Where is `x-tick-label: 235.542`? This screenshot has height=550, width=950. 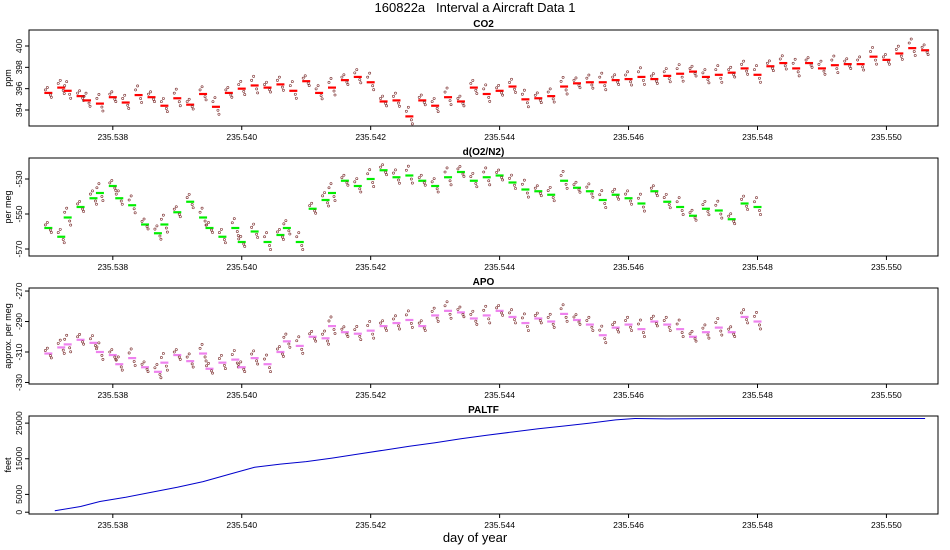 x-tick-label: 235.542 is located at coordinates (370, 267).